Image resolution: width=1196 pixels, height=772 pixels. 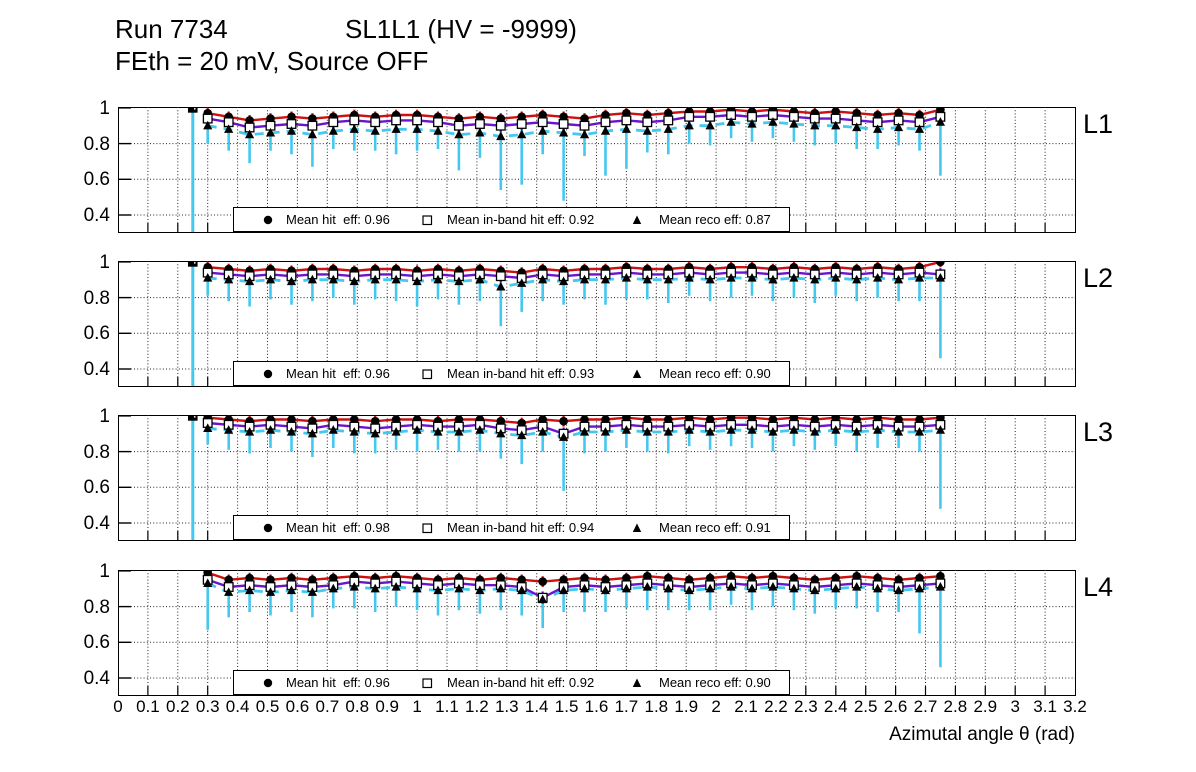 I want to click on x-tick-label: 0.4, so click(x=237, y=706).